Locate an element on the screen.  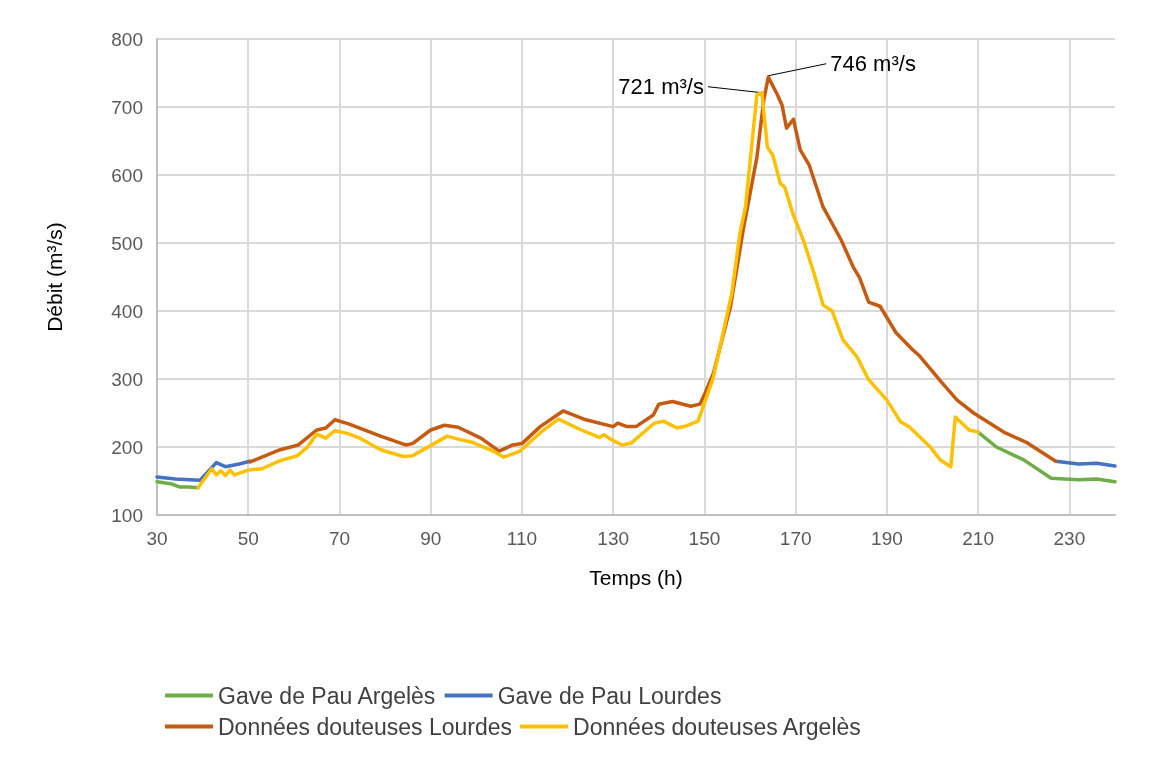
x-axis-title: Temps (h) is located at coordinates (636, 577).